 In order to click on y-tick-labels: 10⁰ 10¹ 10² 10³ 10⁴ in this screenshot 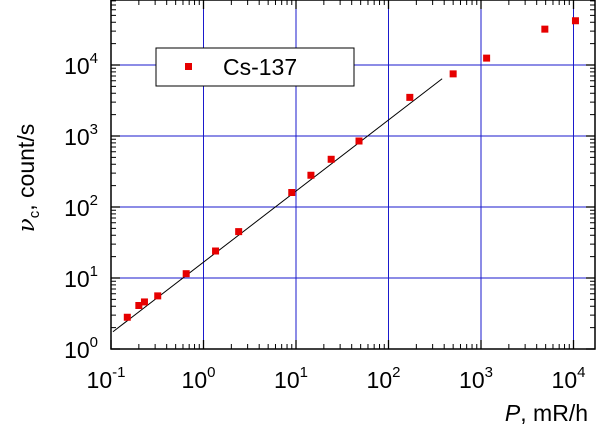, I will do `click(81, 206)`.